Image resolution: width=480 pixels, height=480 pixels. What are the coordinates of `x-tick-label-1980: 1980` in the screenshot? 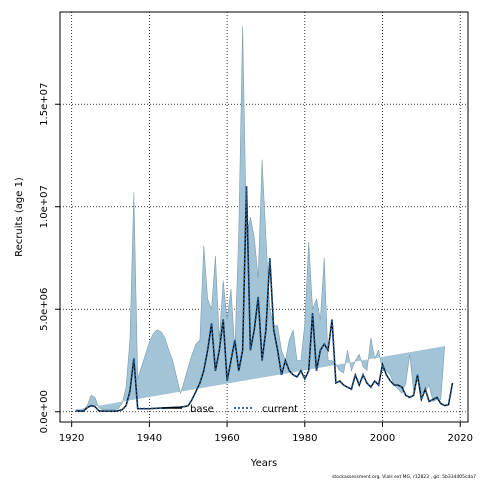 It's located at (304, 438).